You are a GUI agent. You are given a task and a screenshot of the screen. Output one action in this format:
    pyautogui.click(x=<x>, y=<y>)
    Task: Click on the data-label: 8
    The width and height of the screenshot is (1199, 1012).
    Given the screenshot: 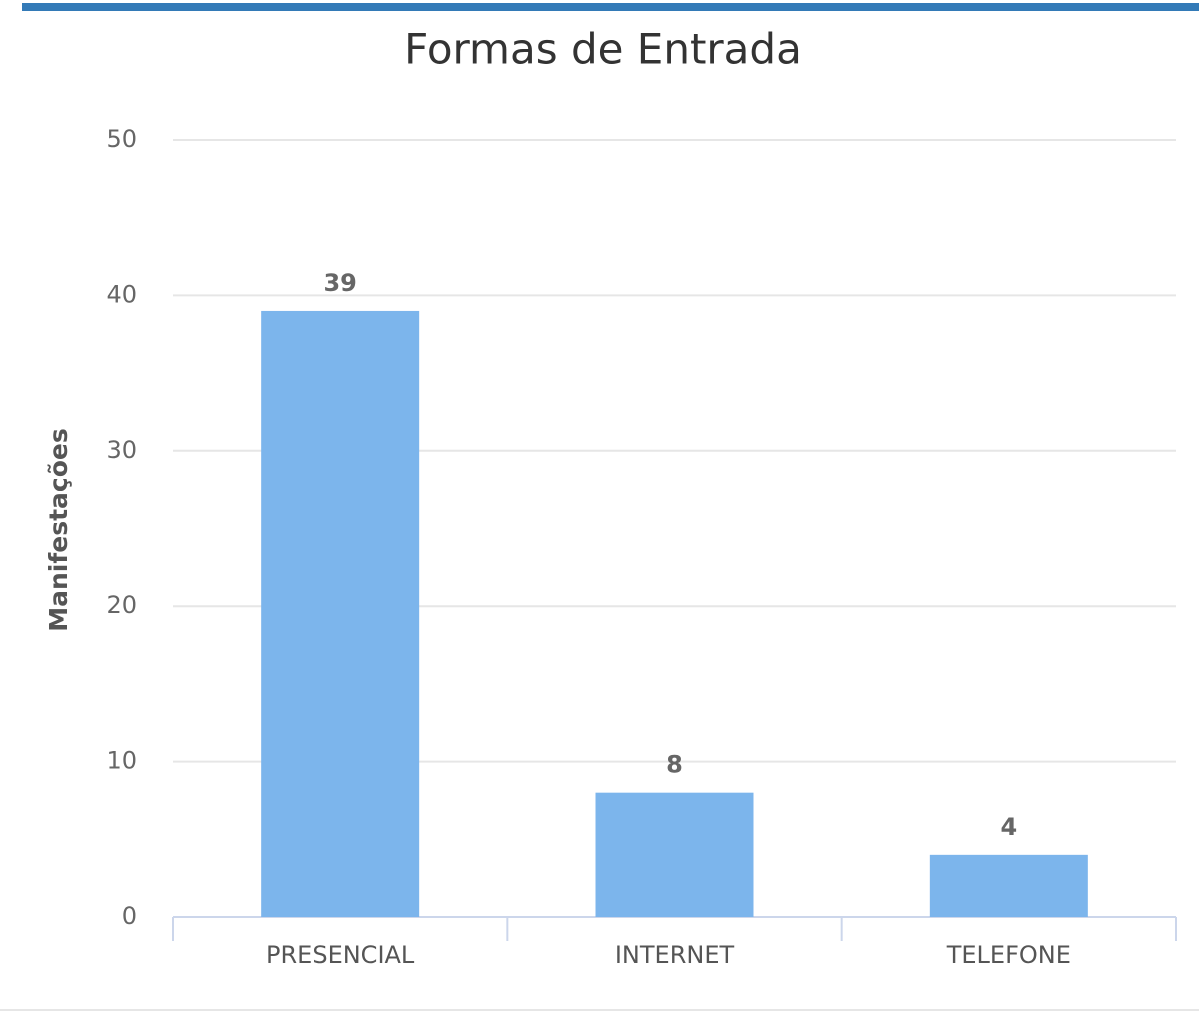 What is the action you would take?
    pyautogui.click(x=674, y=765)
    